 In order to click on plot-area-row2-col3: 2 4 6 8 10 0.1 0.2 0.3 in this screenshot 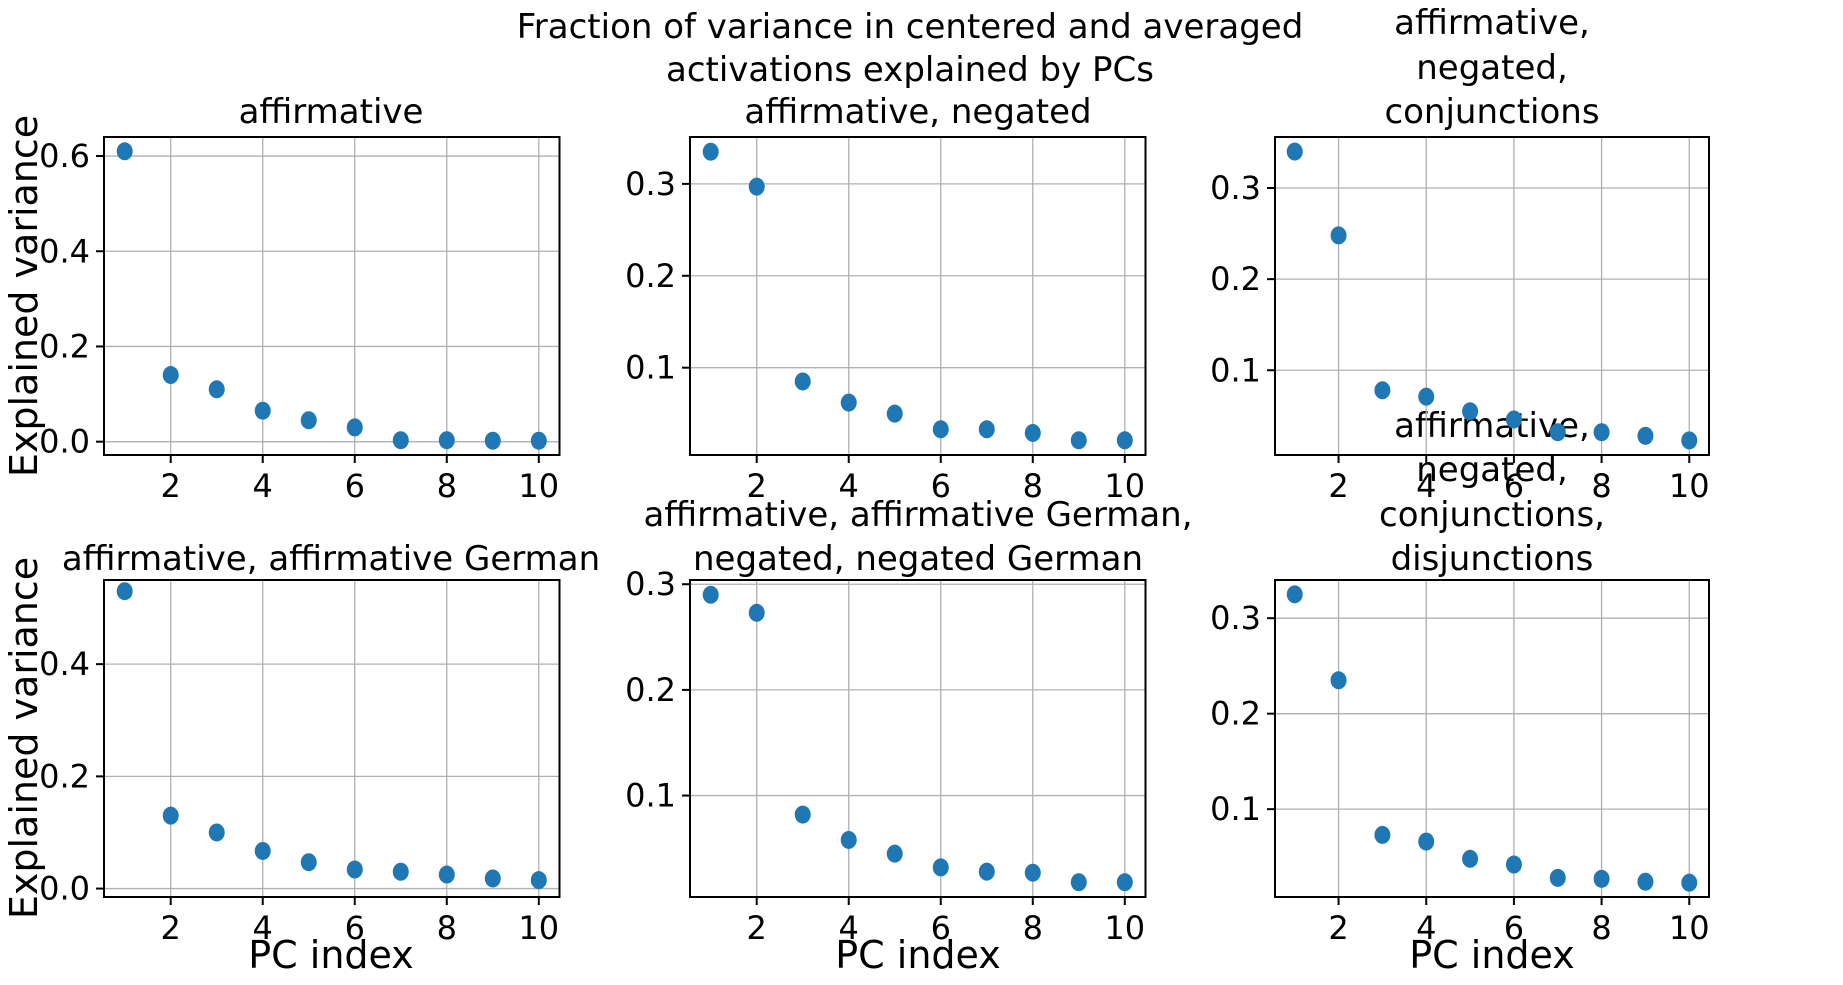, I will do `click(1460, 763)`.